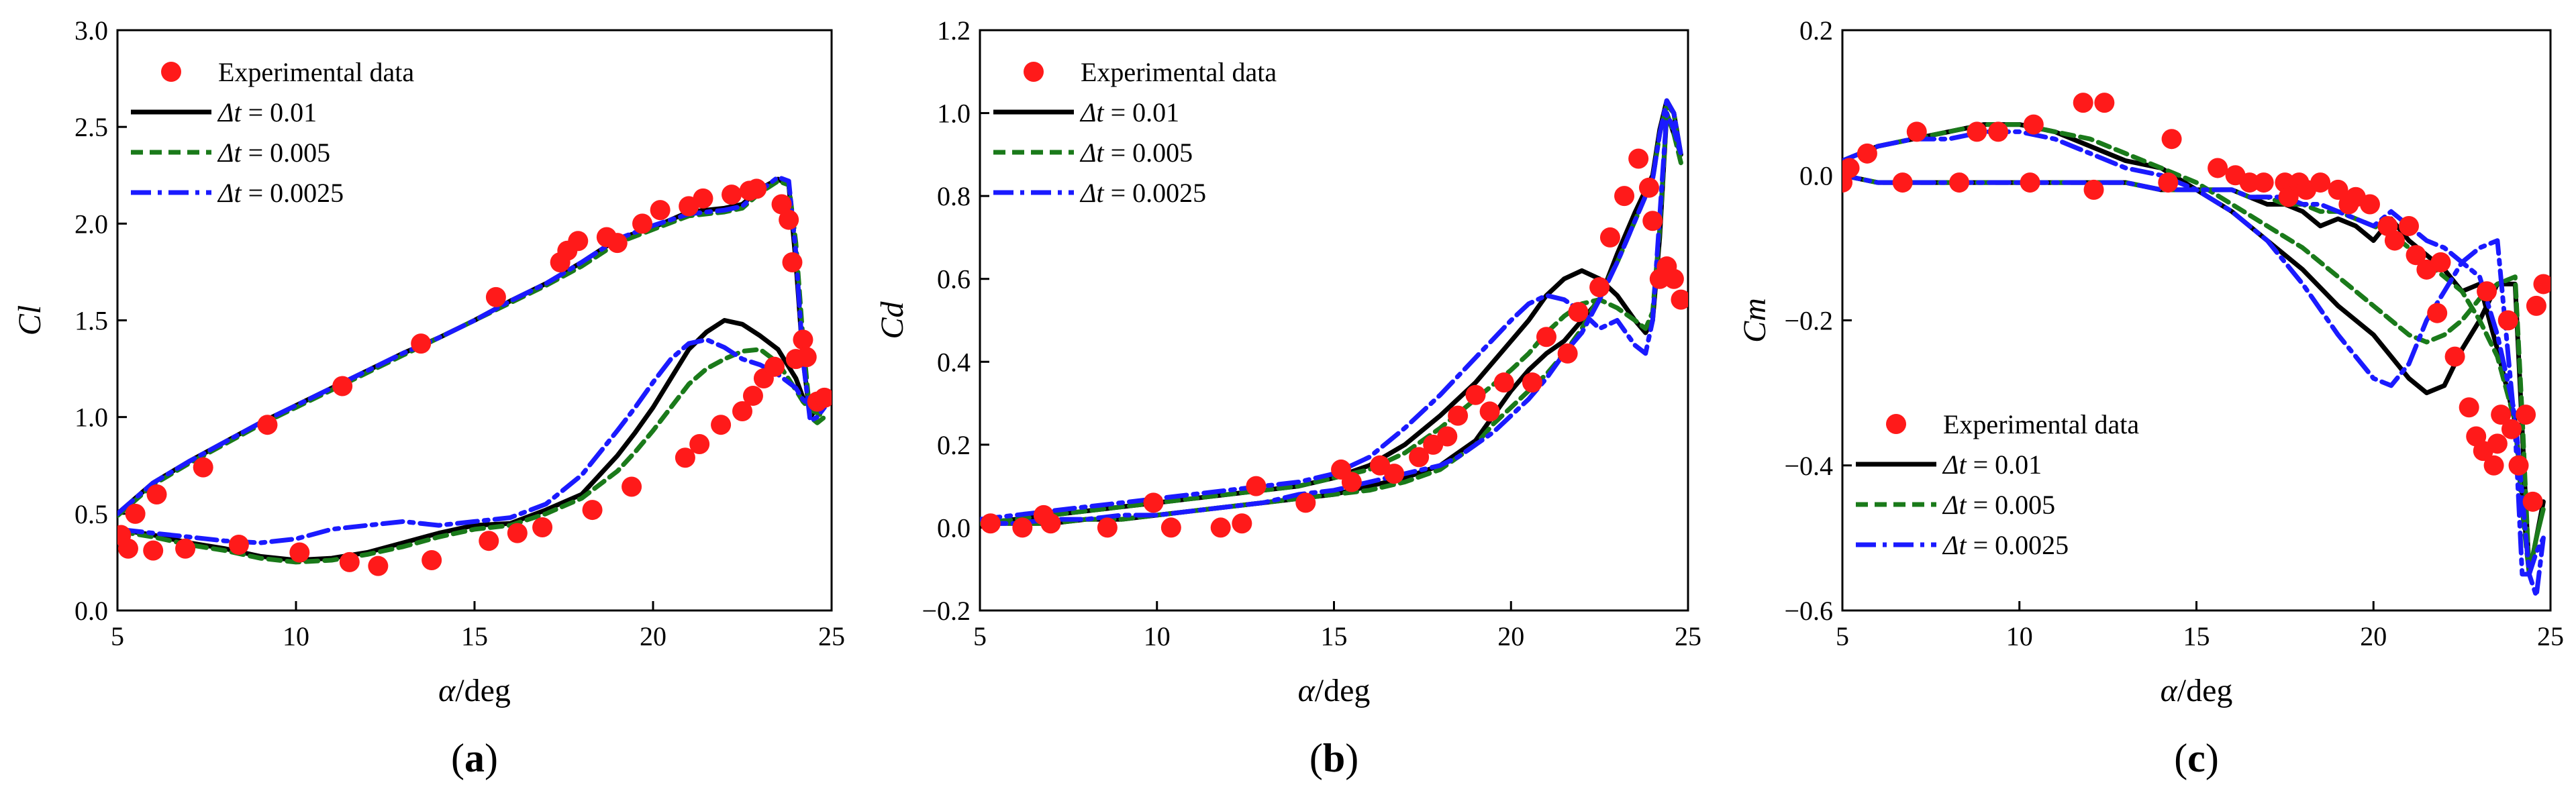 This screenshot has height=799, width=2576. Describe the element at coordinates (2019, 636) in the screenshot. I see `x-tick-label: 10` at that location.